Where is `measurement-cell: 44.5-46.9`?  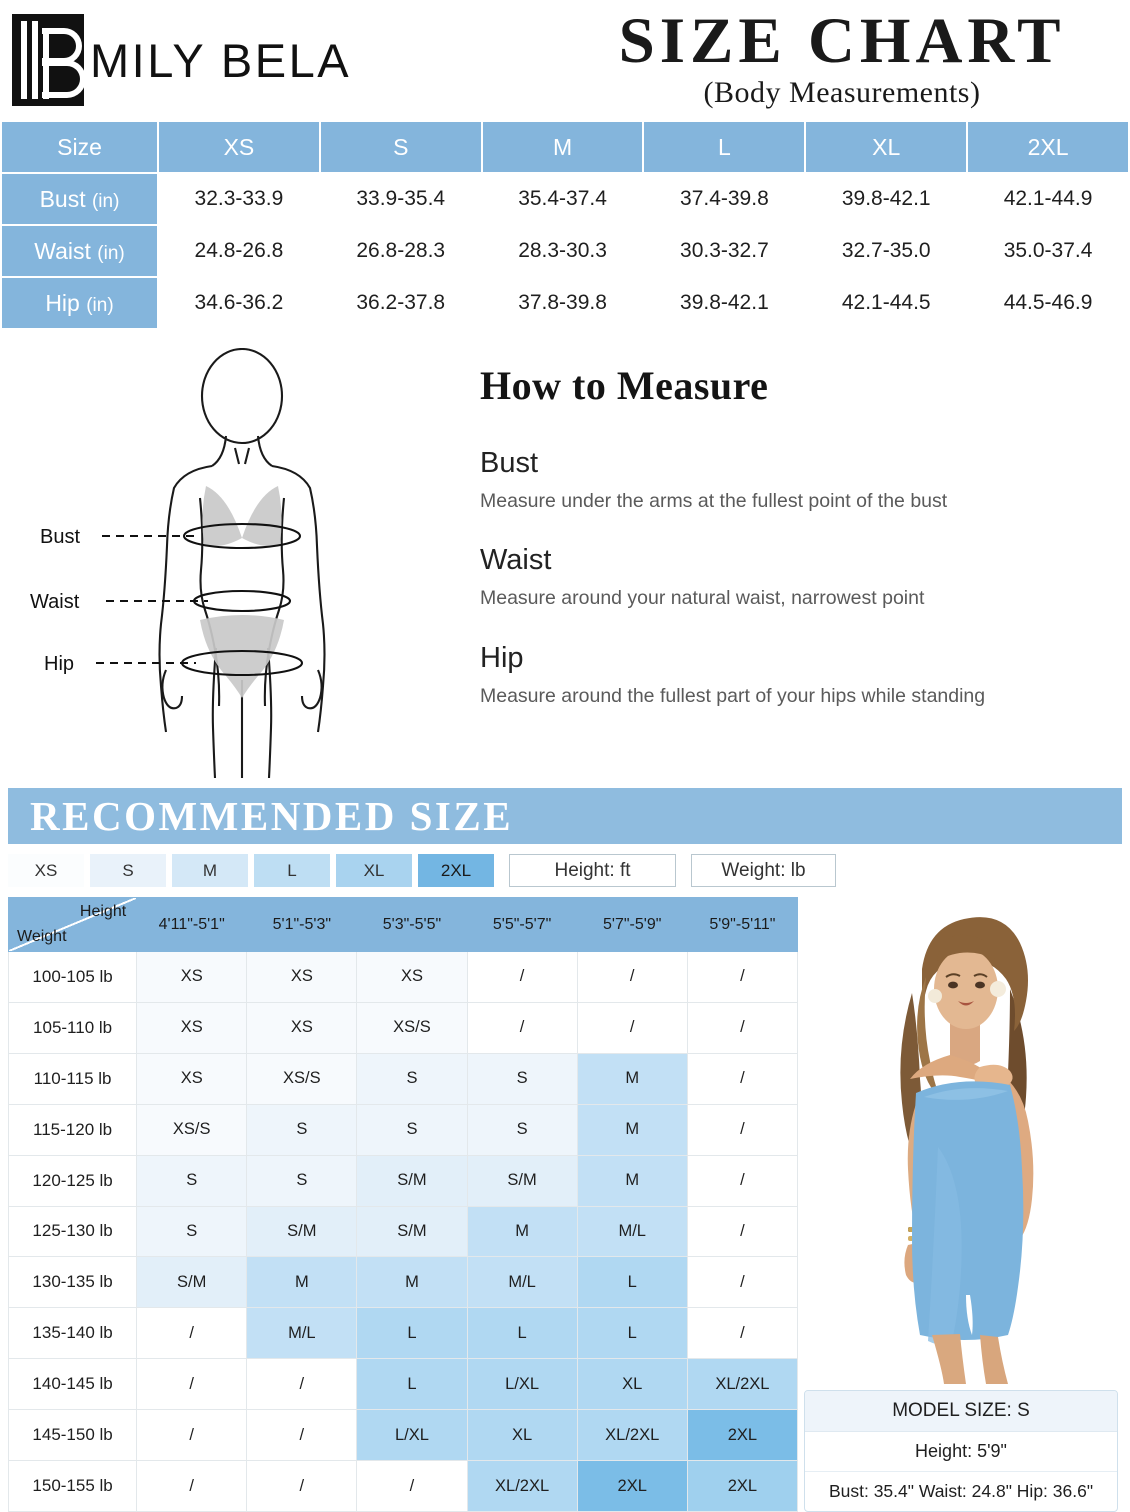
measurement-cell: 44.5-46.9 is located at coordinates (1048, 303).